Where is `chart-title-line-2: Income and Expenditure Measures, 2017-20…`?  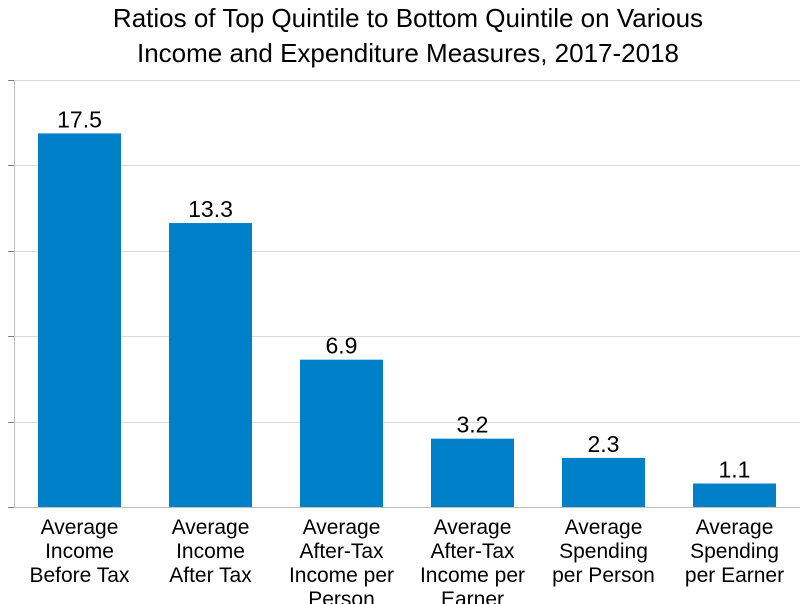 chart-title-line-2: Income and Expenditure Measures, 2017-20… is located at coordinates (408, 53).